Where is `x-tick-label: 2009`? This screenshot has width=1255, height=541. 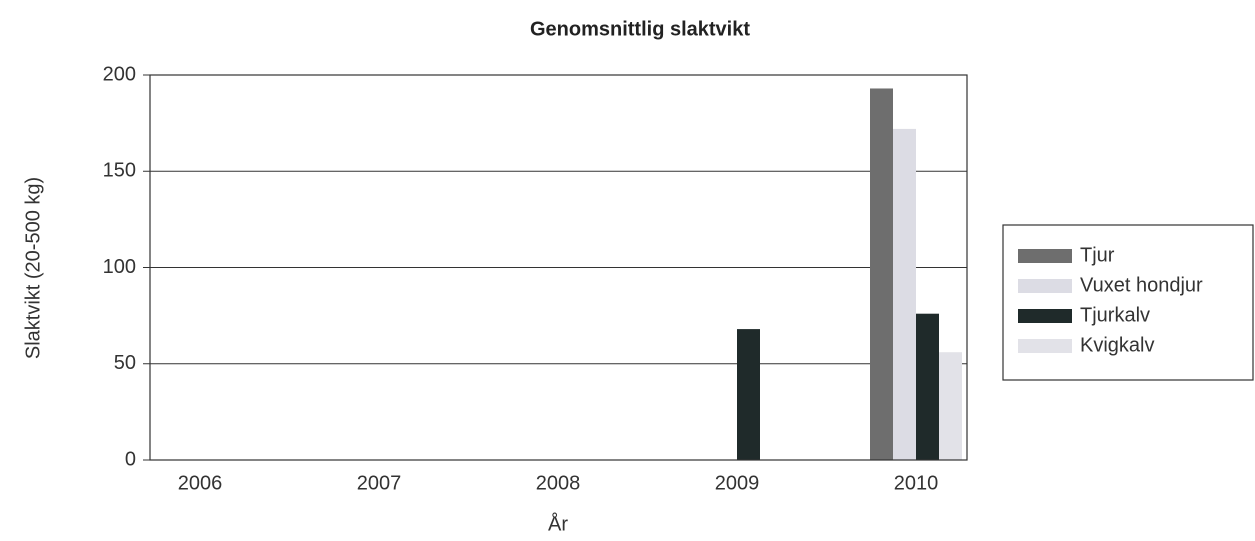
x-tick-label: 2009 is located at coordinates (737, 483).